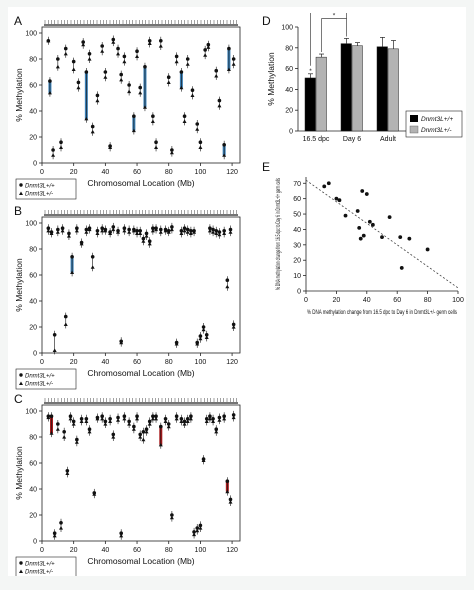 This screenshot has width=474, height=590. Describe the element at coordinates (46, 189) in the screenshot. I see `legend: Dnmt3L+/+ Dnmt3L+/-` at that location.